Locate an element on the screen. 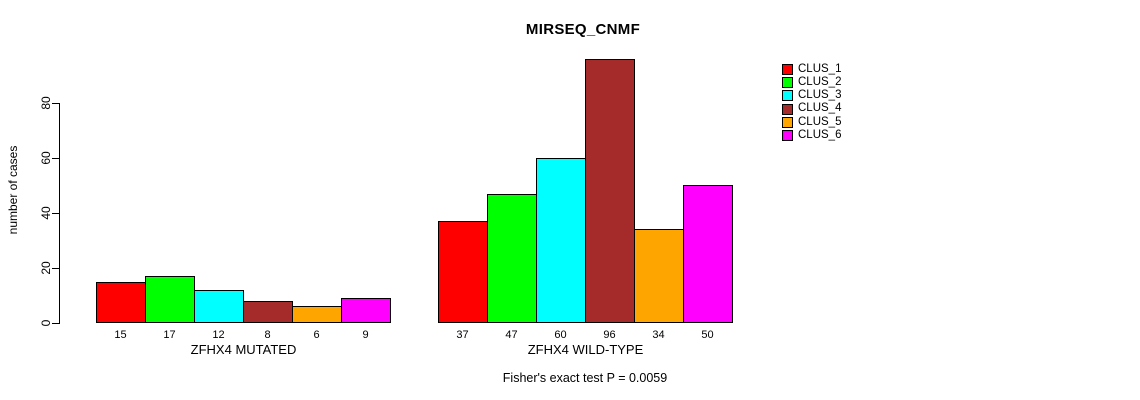 This screenshot has width=1140, height=400. y-tick-label: 0 is located at coordinates (46, 323).